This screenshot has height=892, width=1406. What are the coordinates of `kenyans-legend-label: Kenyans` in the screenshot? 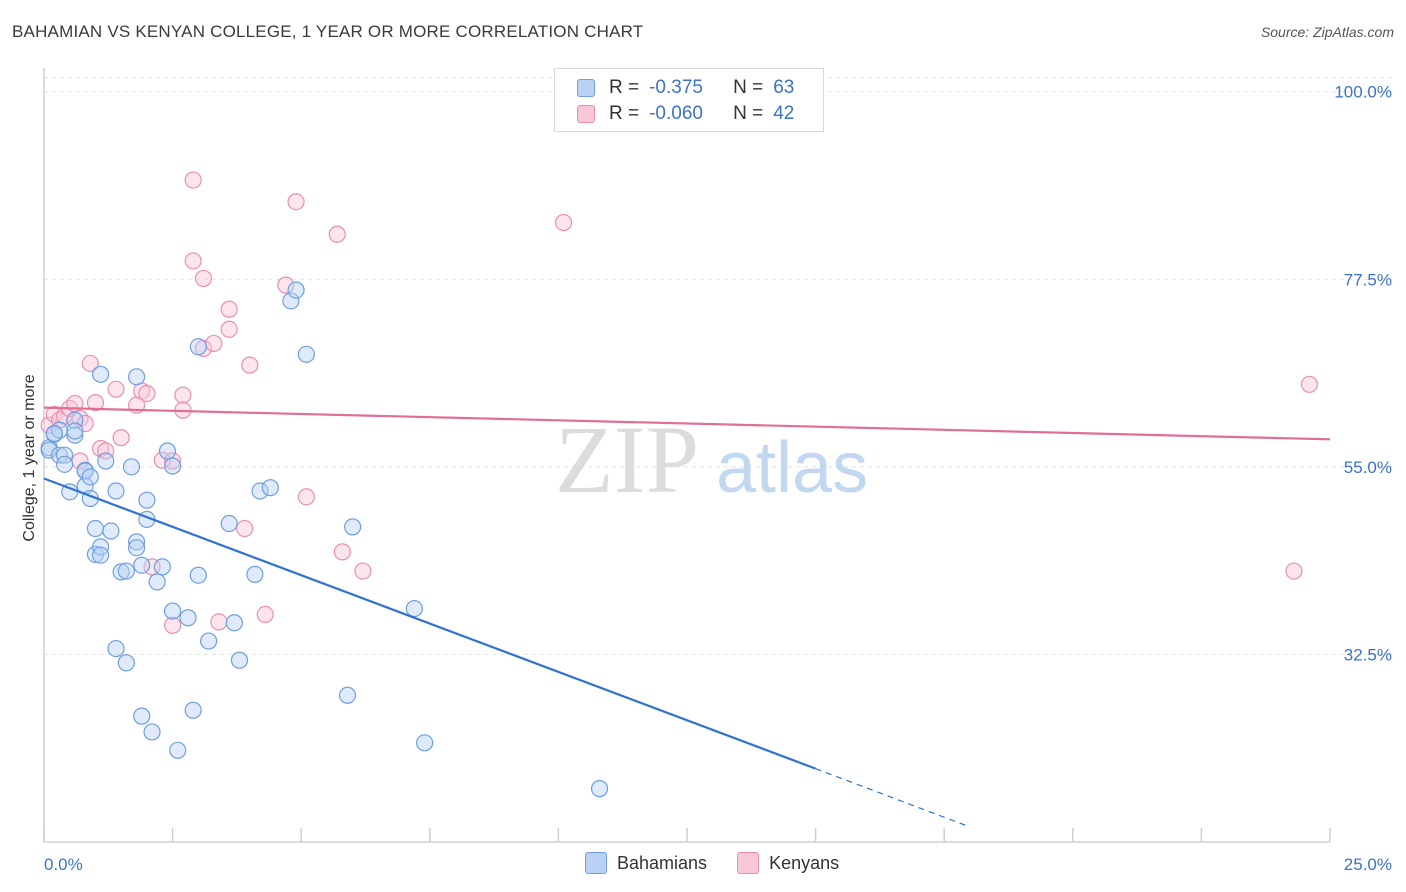 It's located at (804, 862).